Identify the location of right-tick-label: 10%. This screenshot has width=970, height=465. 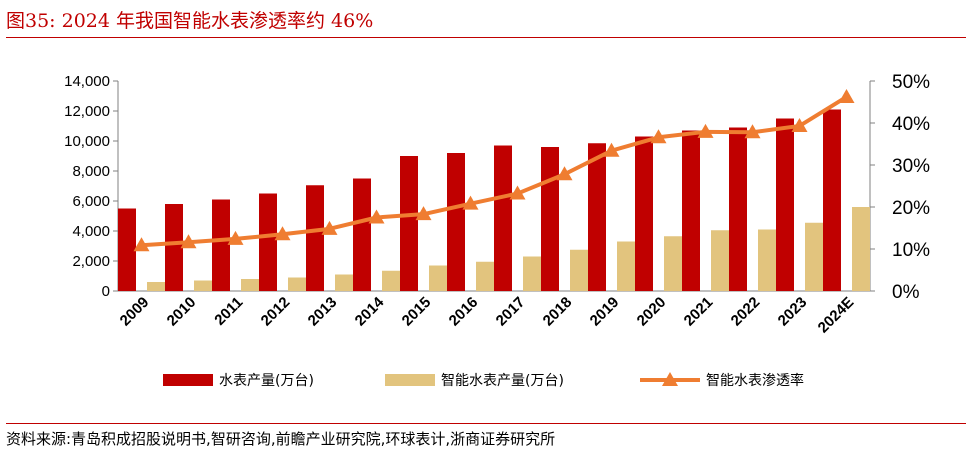
(911, 250).